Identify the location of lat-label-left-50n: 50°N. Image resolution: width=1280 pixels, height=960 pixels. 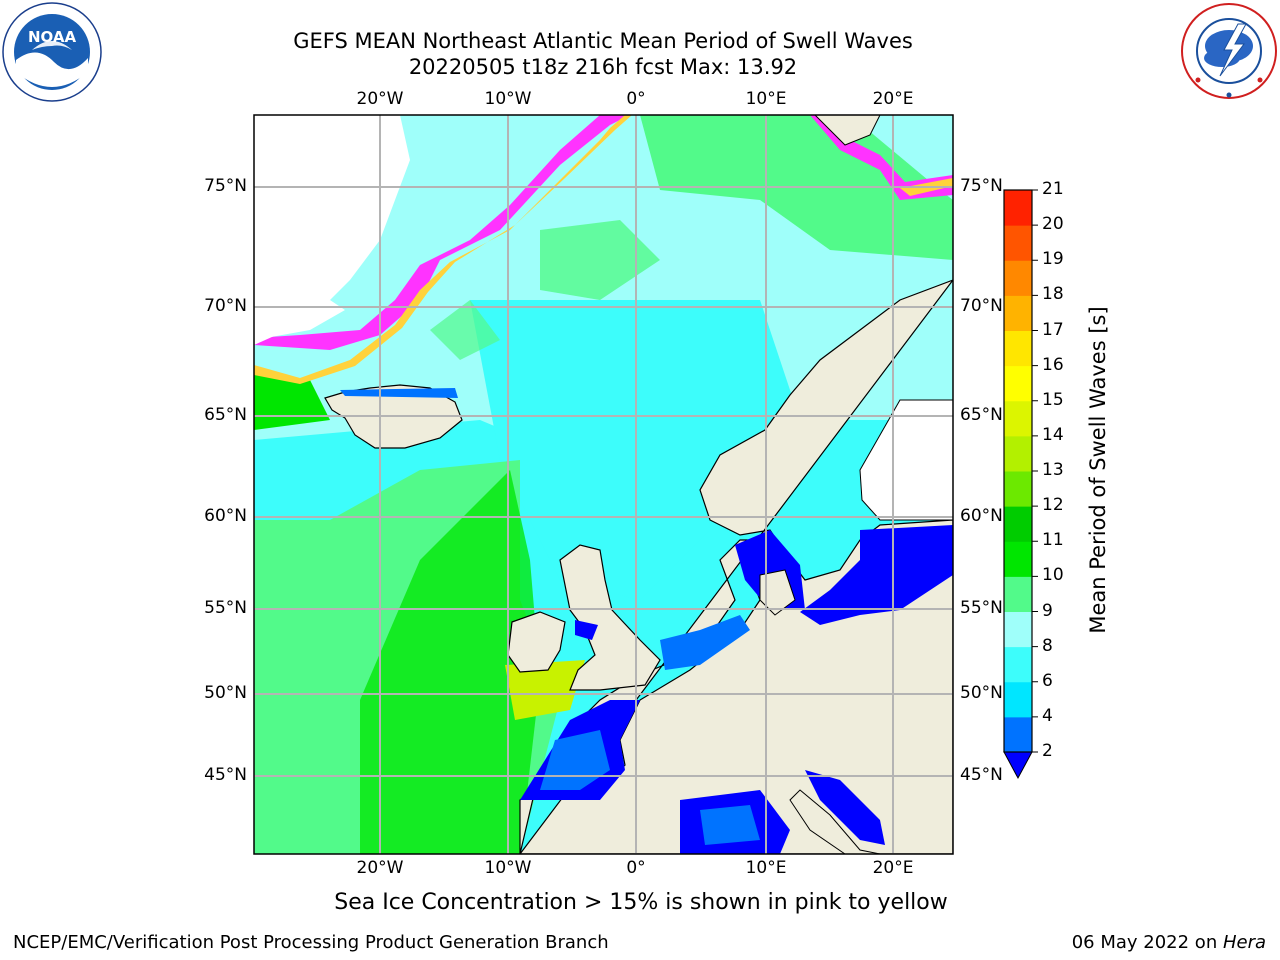
(225, 693).